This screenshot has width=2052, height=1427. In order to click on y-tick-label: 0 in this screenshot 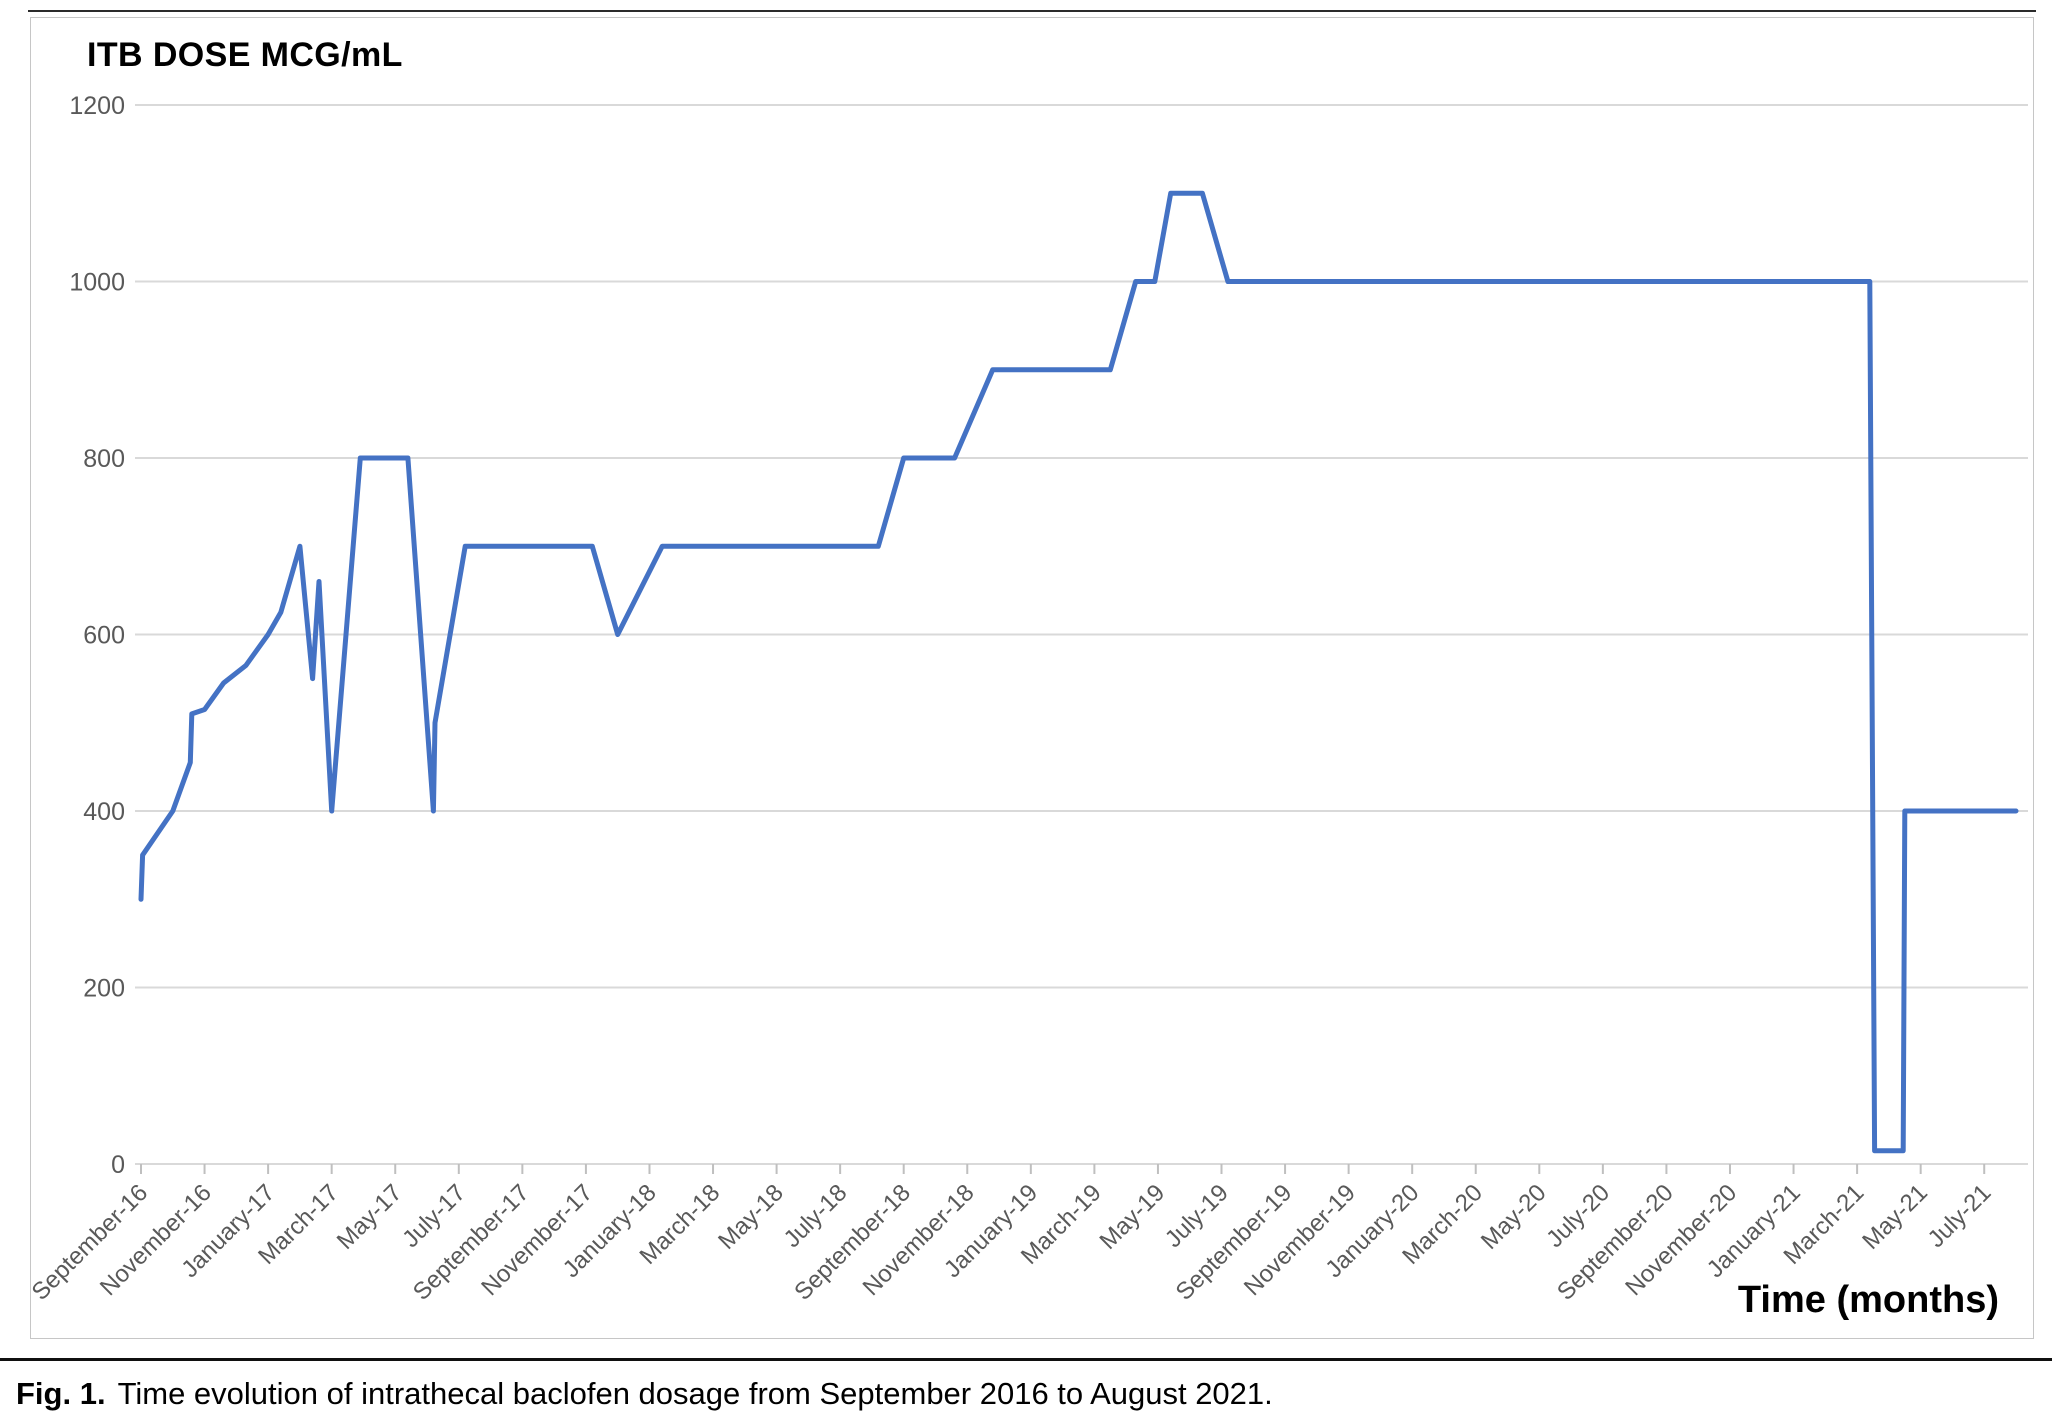, I will do `click(118, 1165)`.